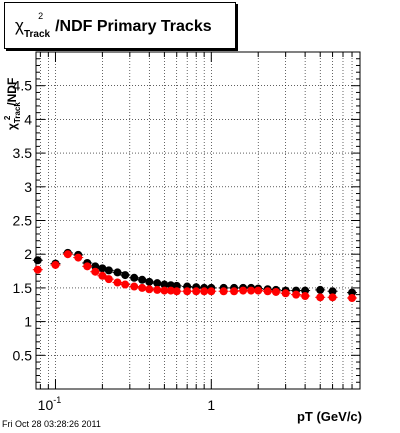  Describe the element at coordinates (12, 92) in the screenshot. I see `y-axis-label-rest: /NDF` at that location.